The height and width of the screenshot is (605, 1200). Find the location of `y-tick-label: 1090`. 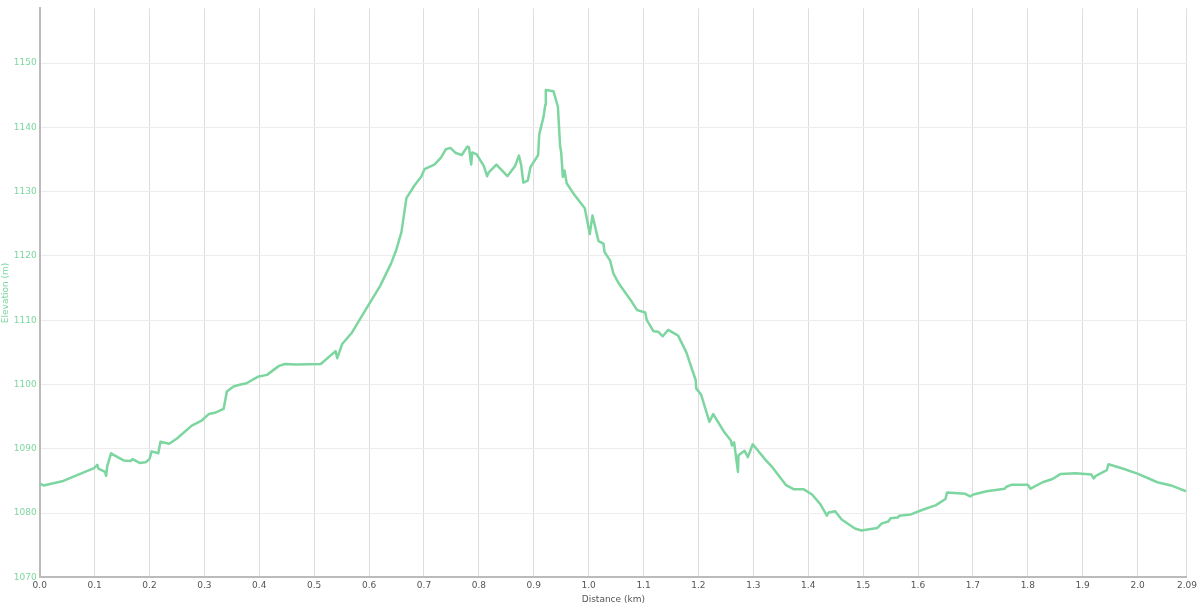

y-tick-label: 1090 is located at coordinates (25, 448).